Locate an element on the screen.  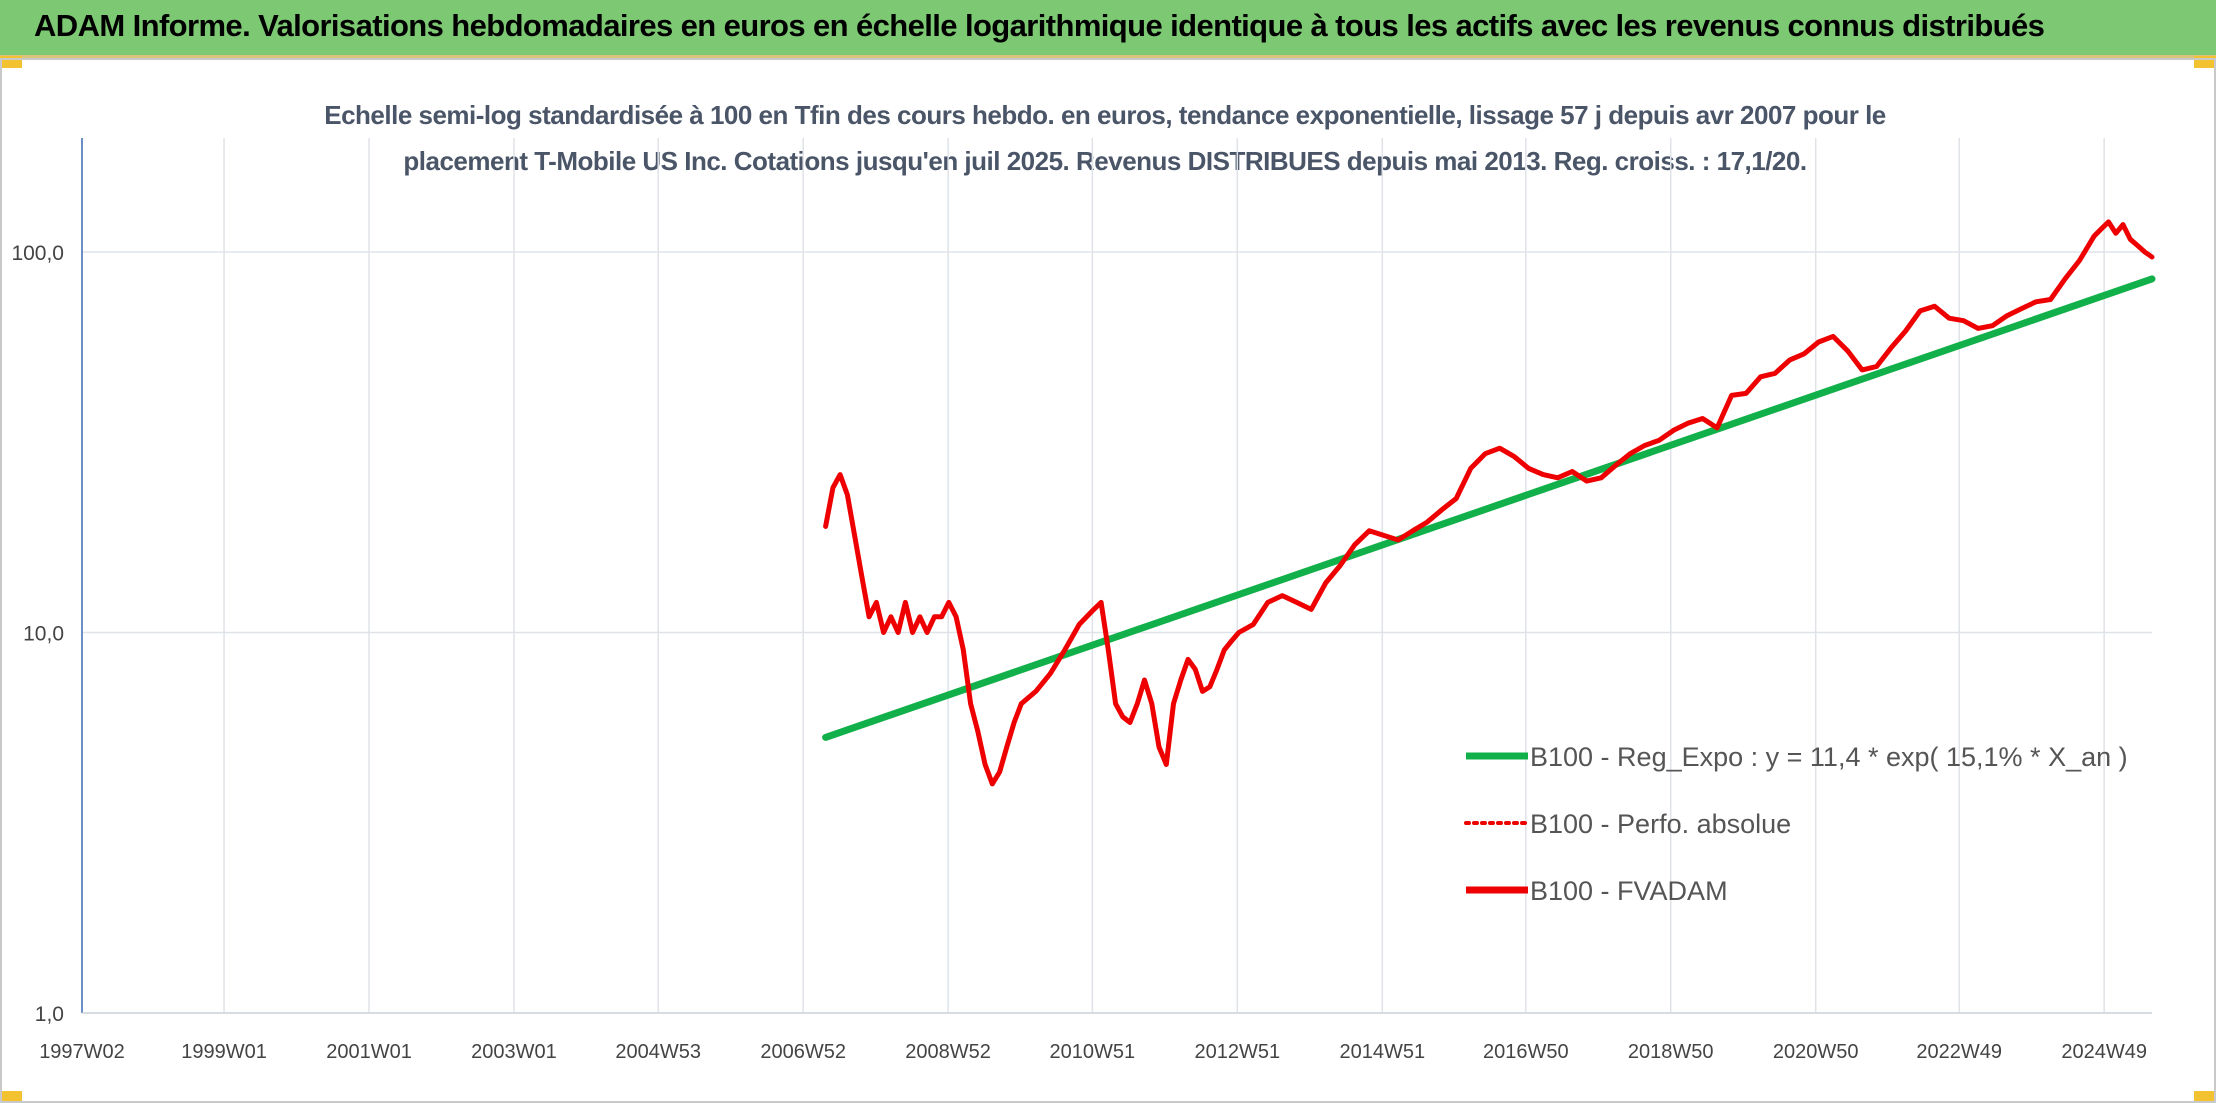
legend-label-fvadam: B100 - FVADAM is located at coordinates (1629, 891).